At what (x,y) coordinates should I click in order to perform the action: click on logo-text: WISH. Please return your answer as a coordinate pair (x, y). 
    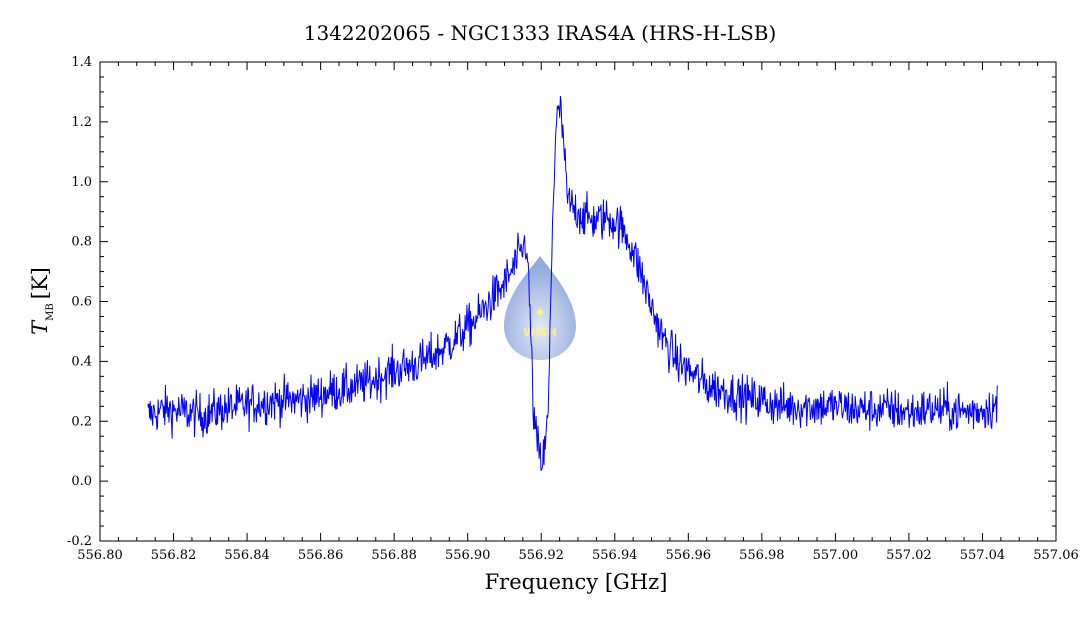
    Looking at the image, I should click on (539, 332).